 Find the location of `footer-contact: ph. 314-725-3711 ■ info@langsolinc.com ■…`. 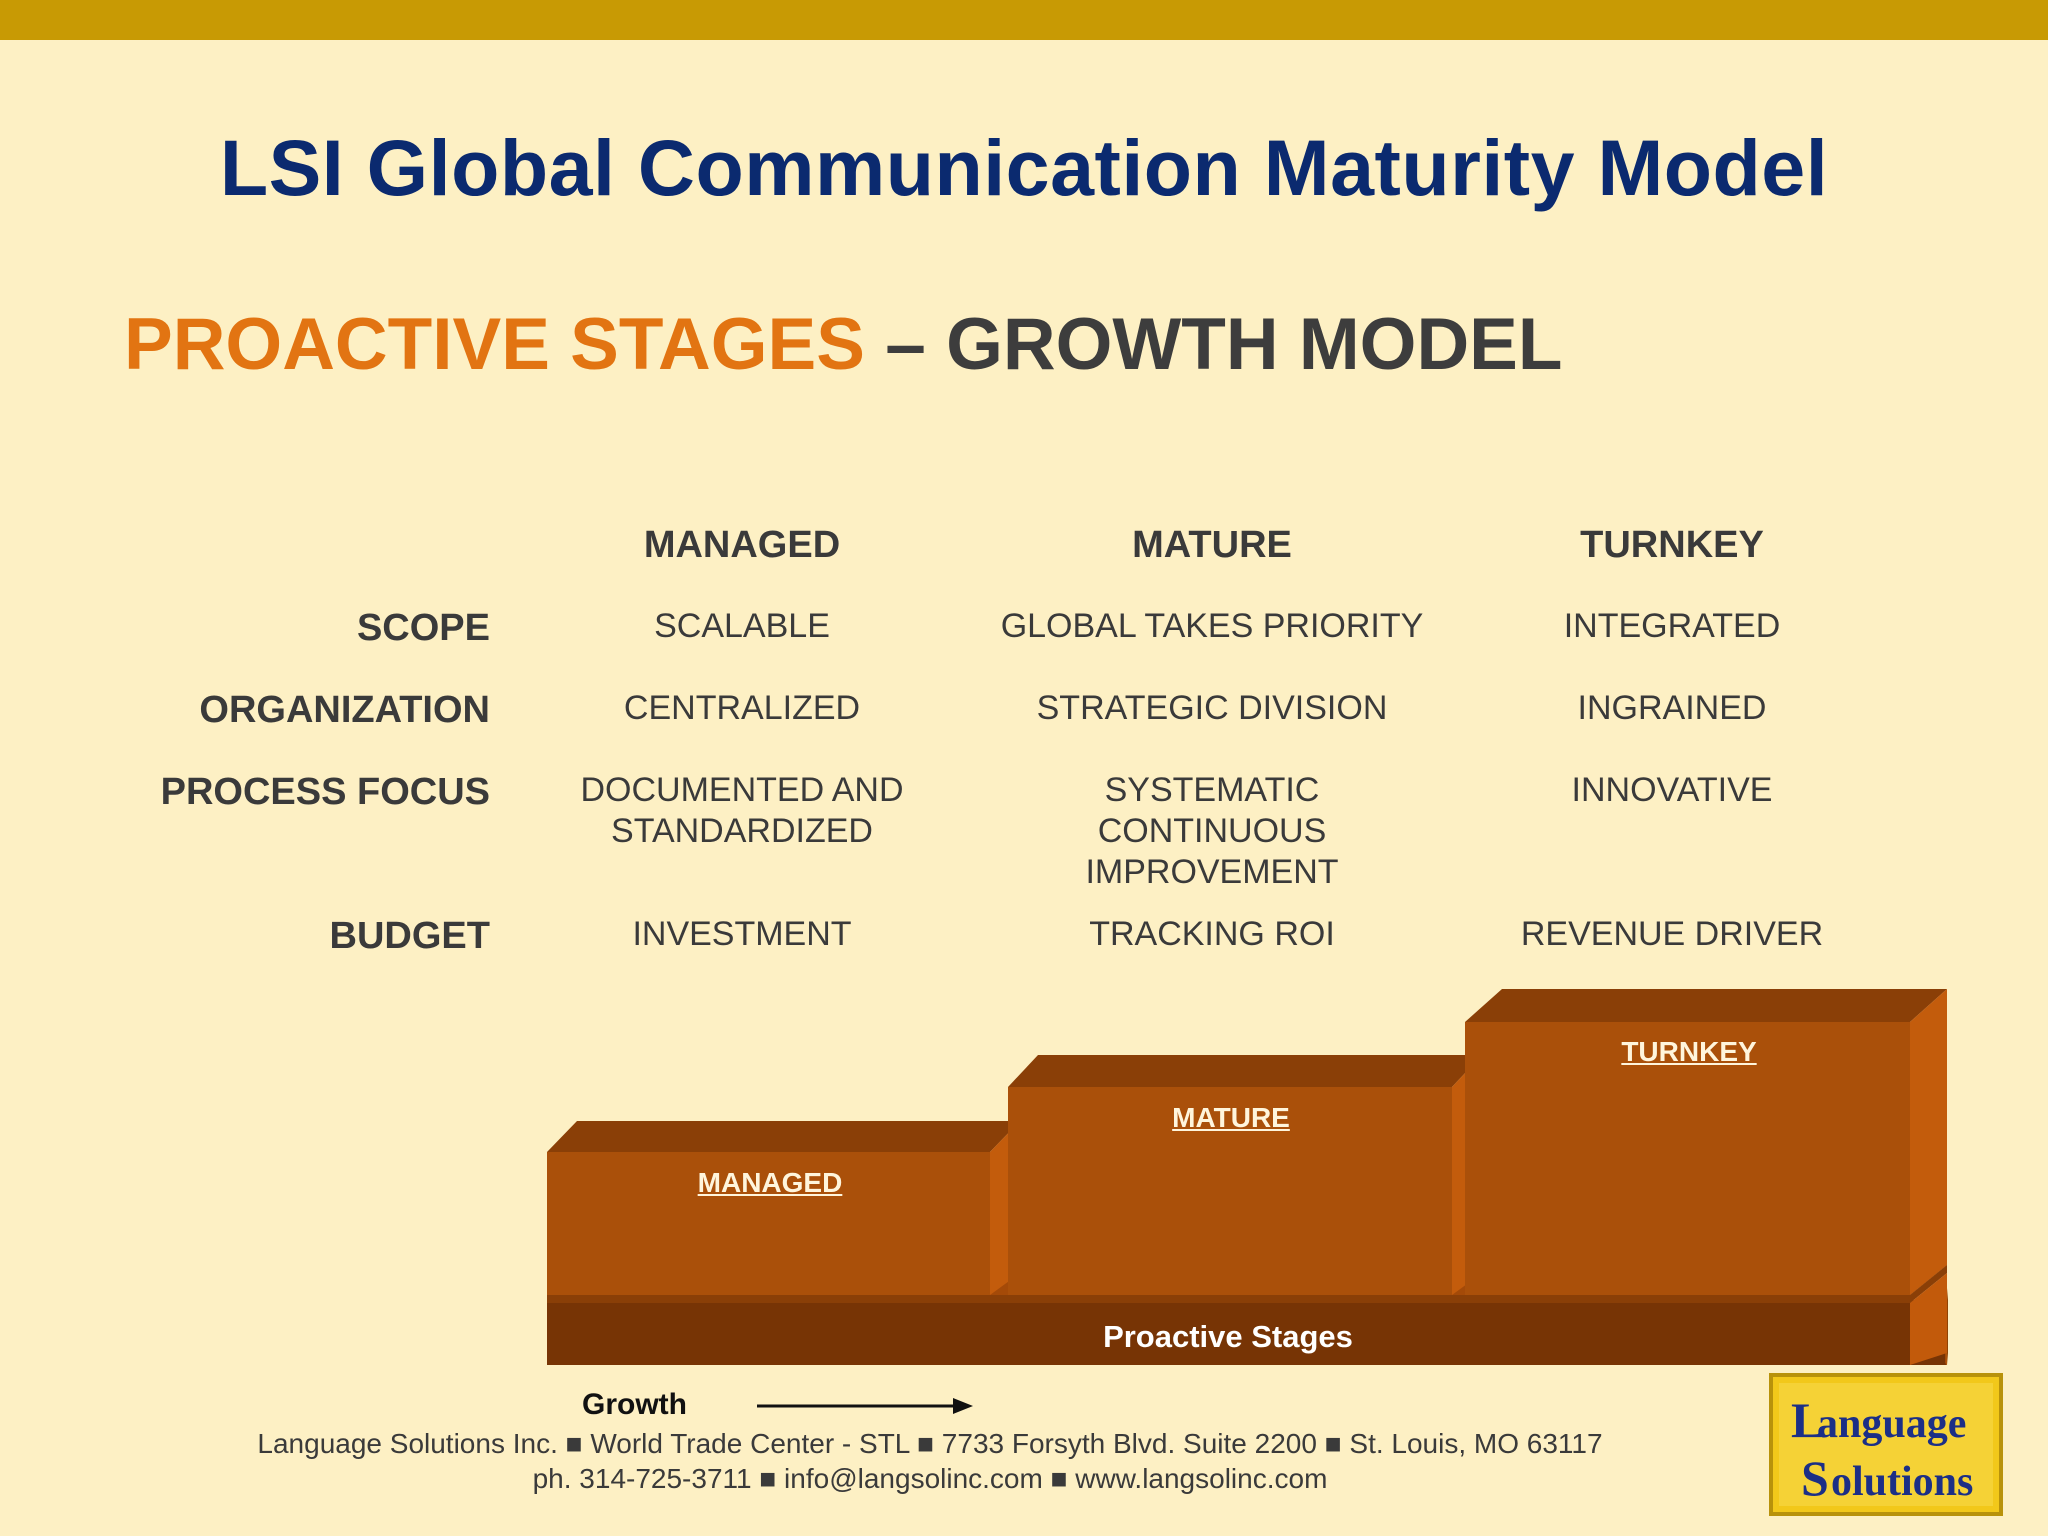

footer-contact: ph. 314-725-3711 ■ info@langsolinc.com ■… is located at coordinates (930, 1478).